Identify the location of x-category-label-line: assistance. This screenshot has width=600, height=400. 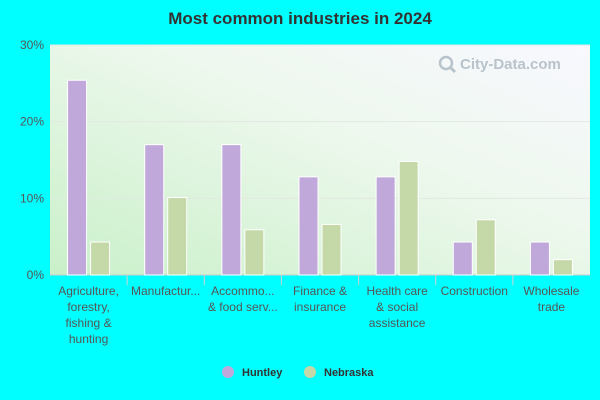
(397, 323).